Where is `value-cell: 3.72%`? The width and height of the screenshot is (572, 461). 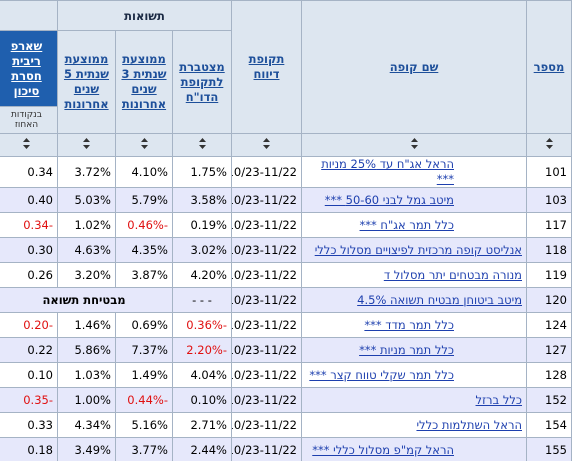 value-cell: 3.72% is located at coordinates (86, 172).